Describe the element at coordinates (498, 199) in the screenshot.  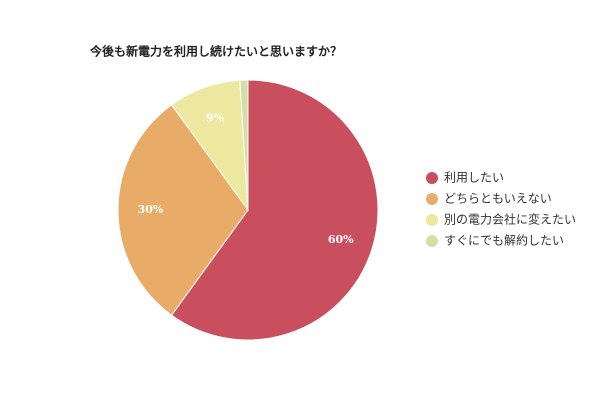
I see `legend-label: どちらともいえない` at that location.